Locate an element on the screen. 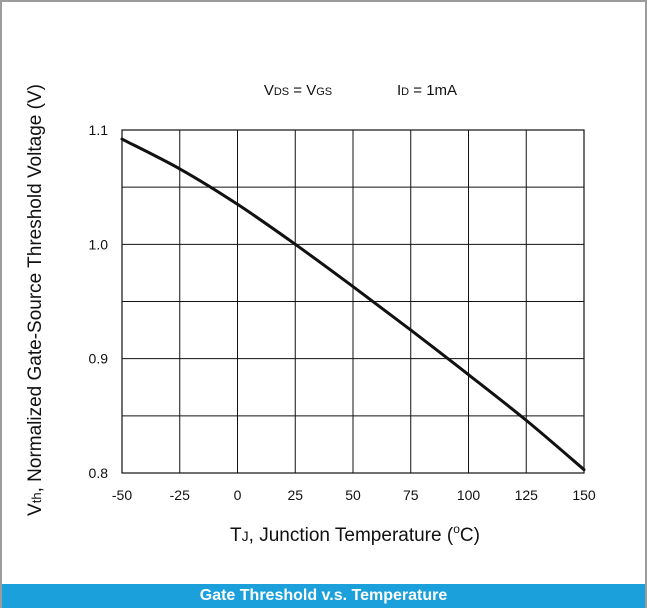 The height and width of the screenshot is (608, 647). x-tick-label: 125 is located at coordinates (527, 495).